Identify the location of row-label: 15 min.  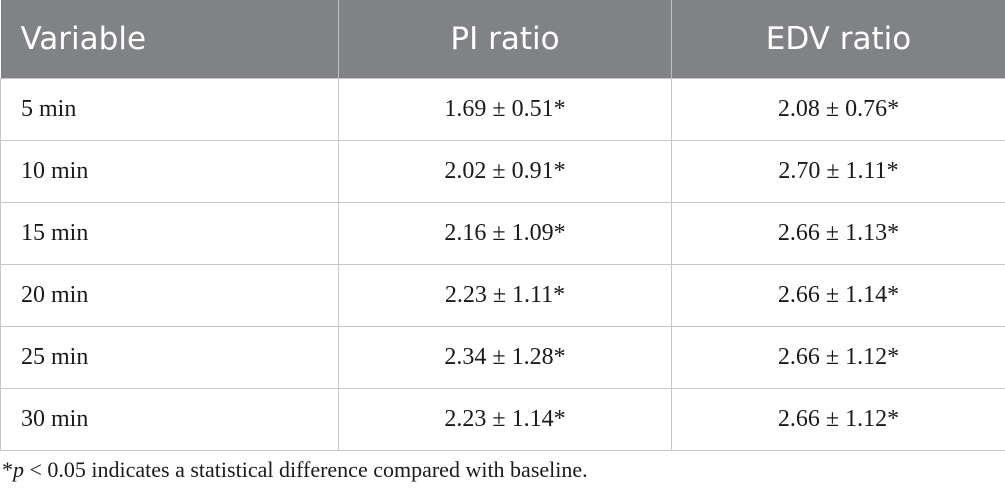
(169, 233).